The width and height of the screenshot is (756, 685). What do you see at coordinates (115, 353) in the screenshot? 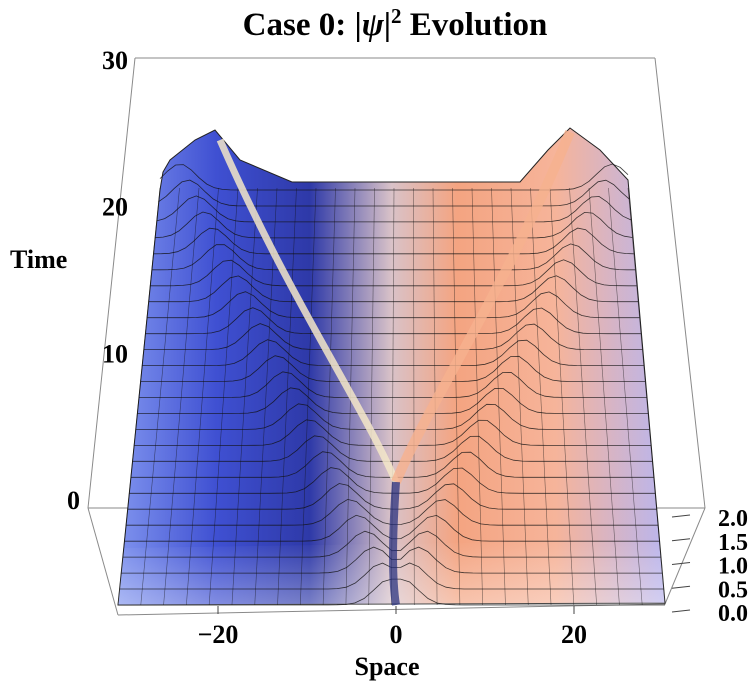
I see `time-tick-label: 10` at bounding box center [115, 353].